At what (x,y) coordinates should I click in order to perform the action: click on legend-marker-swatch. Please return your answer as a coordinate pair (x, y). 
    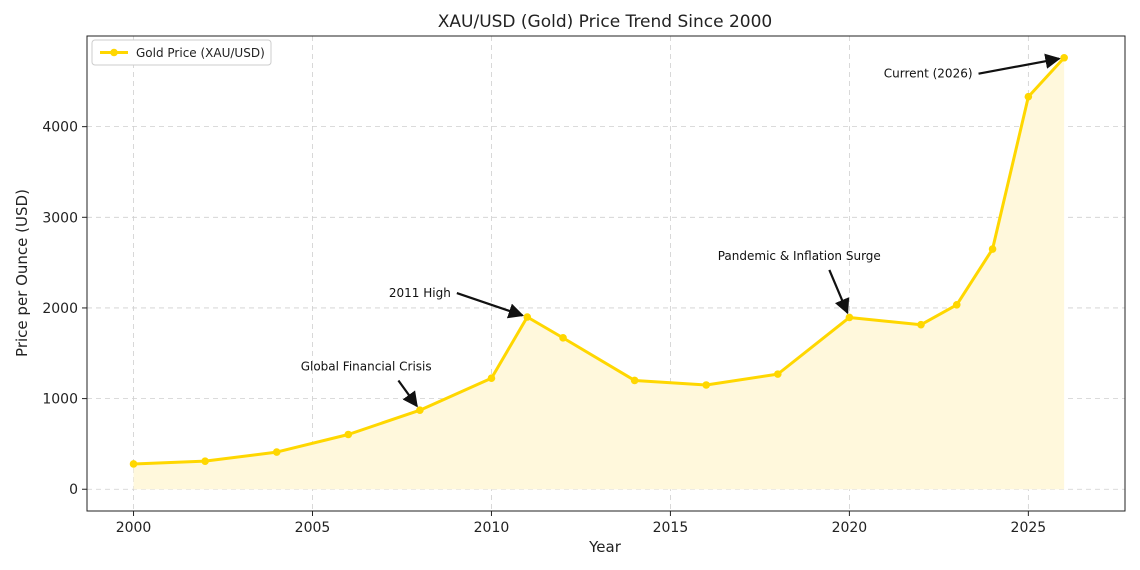
    Looking at the image, I should click on (114, 52).